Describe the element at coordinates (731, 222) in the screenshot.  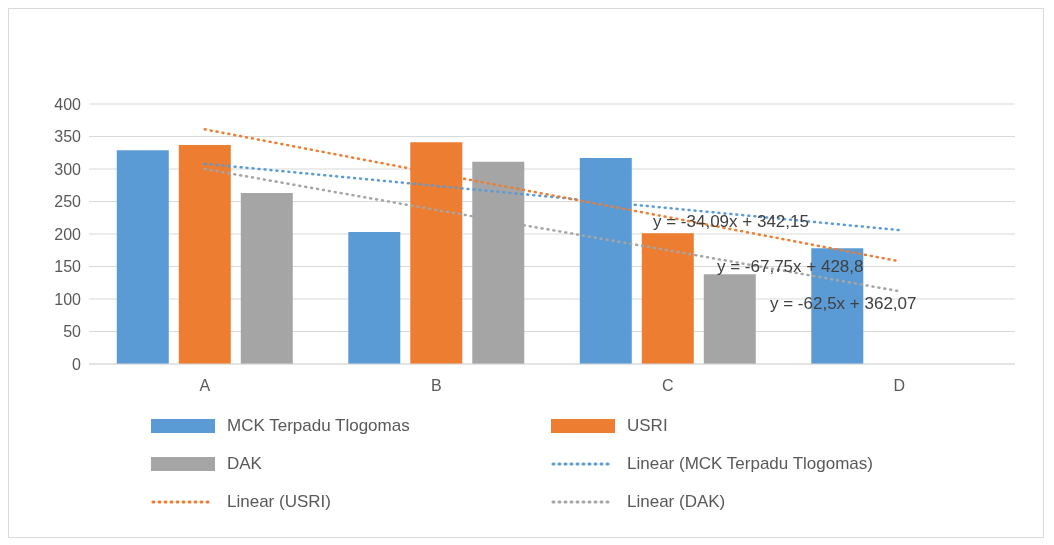
I see `annotation: y = -34,09x + 342,15` at that location.